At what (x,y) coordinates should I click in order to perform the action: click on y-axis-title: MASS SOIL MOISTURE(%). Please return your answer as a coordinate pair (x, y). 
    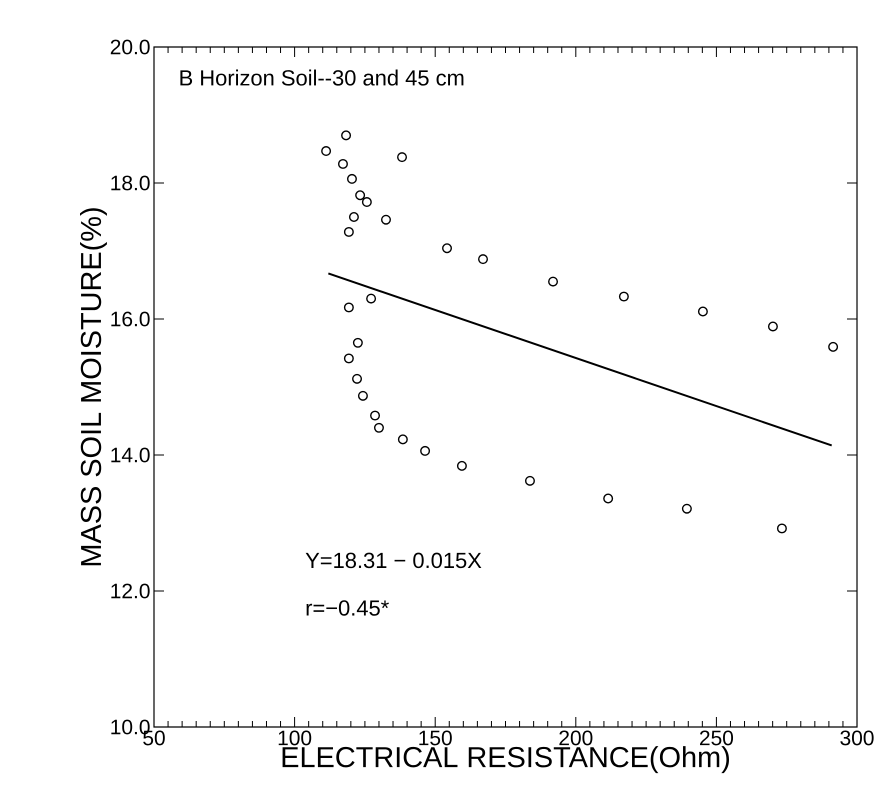
    Looking at the image, I should click on (93, 387).